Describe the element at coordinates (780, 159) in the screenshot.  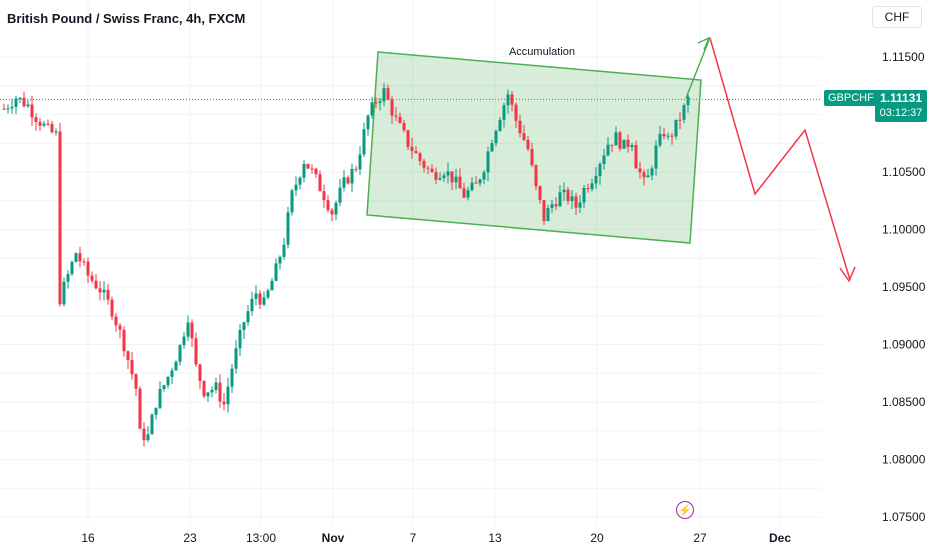
I see `projection-down-line` at that location.